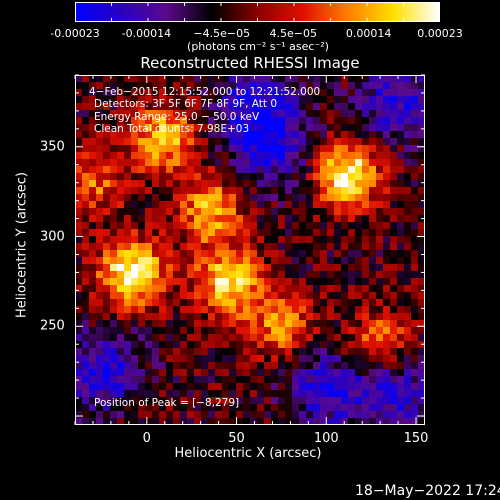 This screenshot has width=500, height=500. Describe the element at coordinates (416, 438) in the screenshot. I see `x-tick-label: 150` at that location.